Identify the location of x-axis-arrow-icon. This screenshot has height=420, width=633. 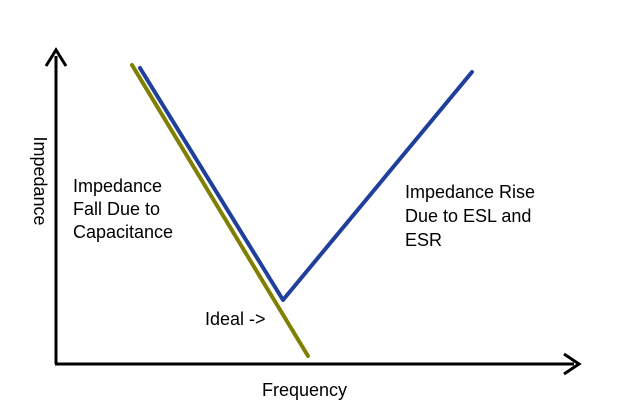
(572, 364).